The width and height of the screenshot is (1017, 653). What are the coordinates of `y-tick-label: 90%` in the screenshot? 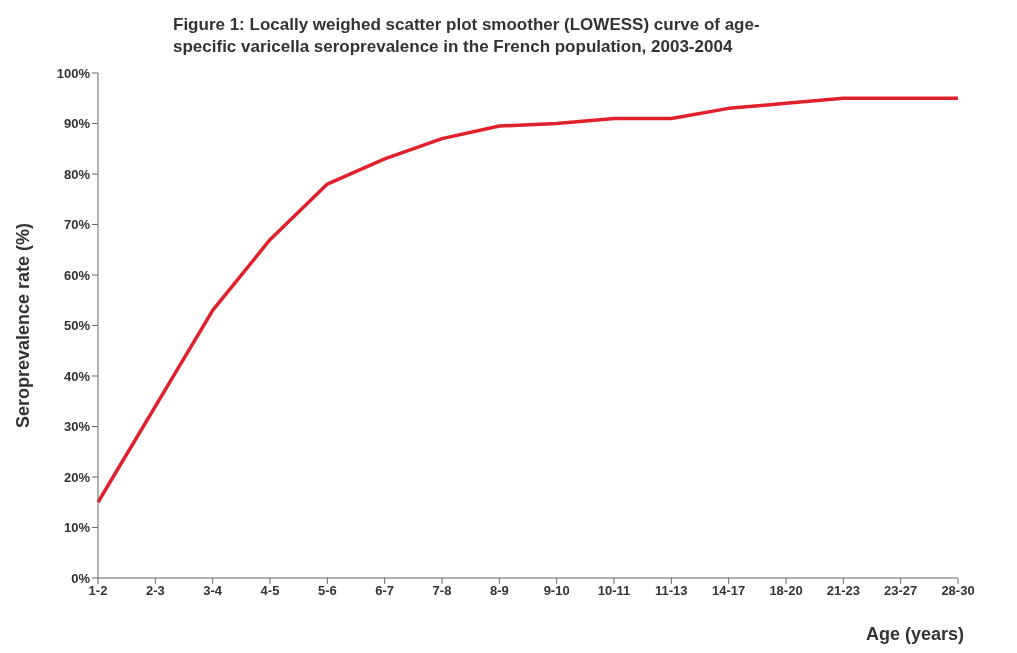 It's located at (77, 124).